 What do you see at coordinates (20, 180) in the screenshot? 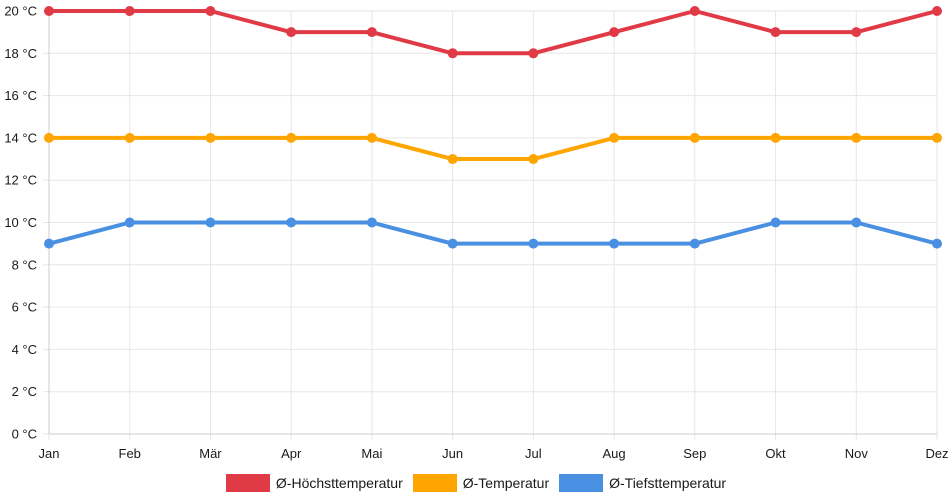
I see `y-tick-label: 12 °C` at bounding box center [20, 180].